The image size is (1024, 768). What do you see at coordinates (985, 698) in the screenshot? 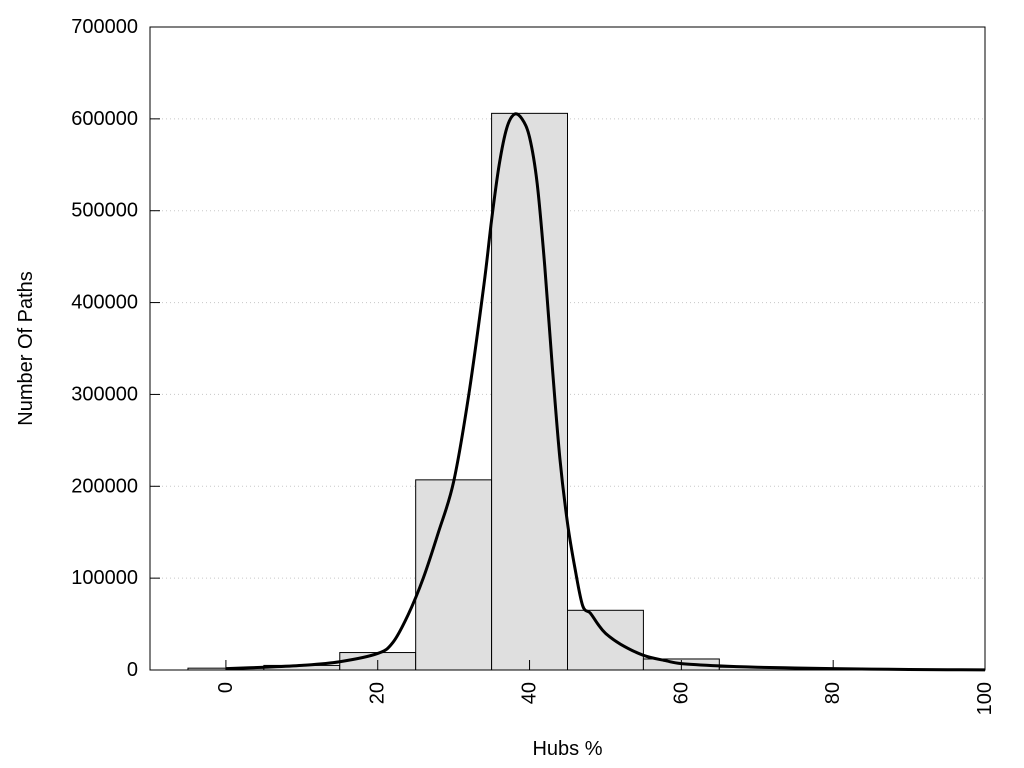
I see `x-tick-label: 100` at bounding box center [985, 698].